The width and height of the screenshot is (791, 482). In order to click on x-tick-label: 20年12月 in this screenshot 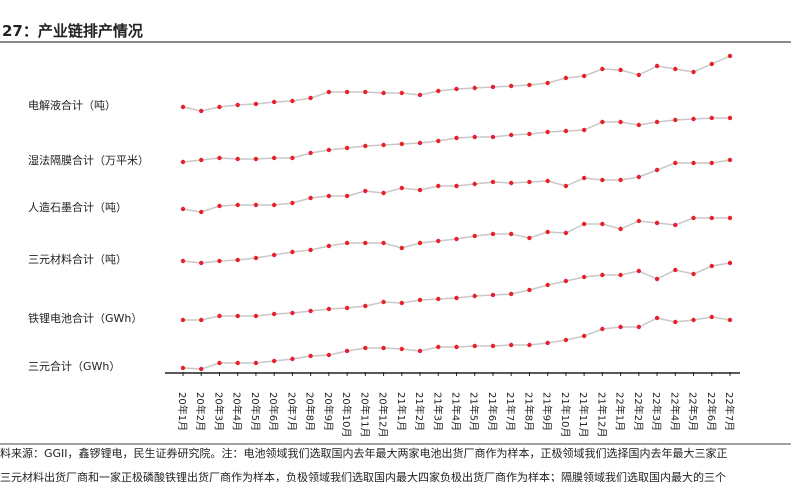, I will do `click(383, 414)`.